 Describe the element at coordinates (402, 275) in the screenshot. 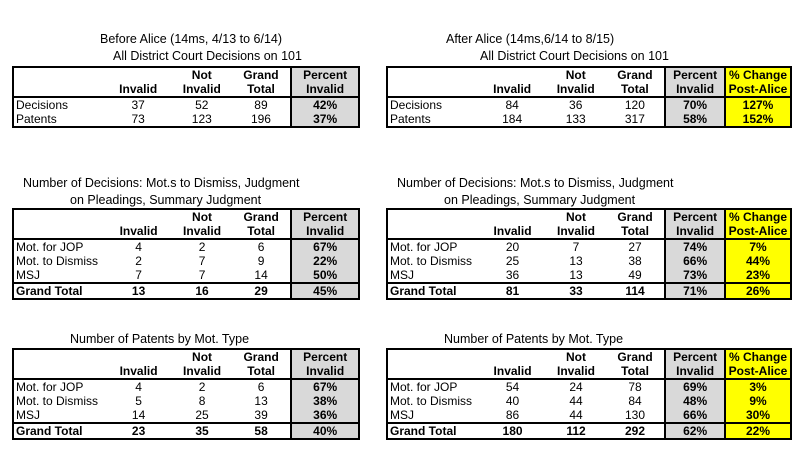

I see `row-label: MSJ` at that location.